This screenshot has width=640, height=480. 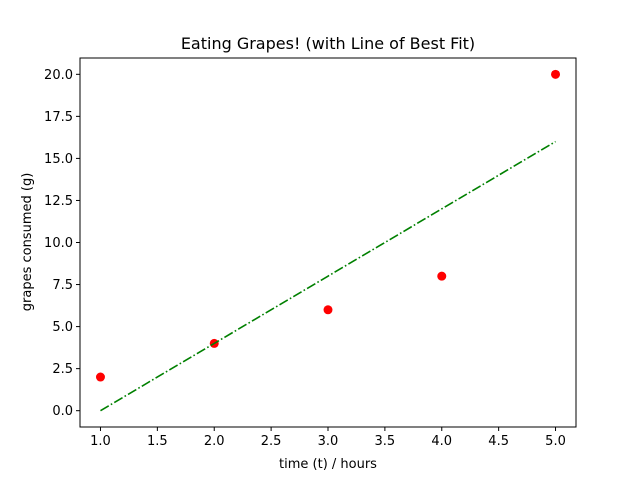 I want to click on x-tick-label: 3.5, so click(x=385, y=441).